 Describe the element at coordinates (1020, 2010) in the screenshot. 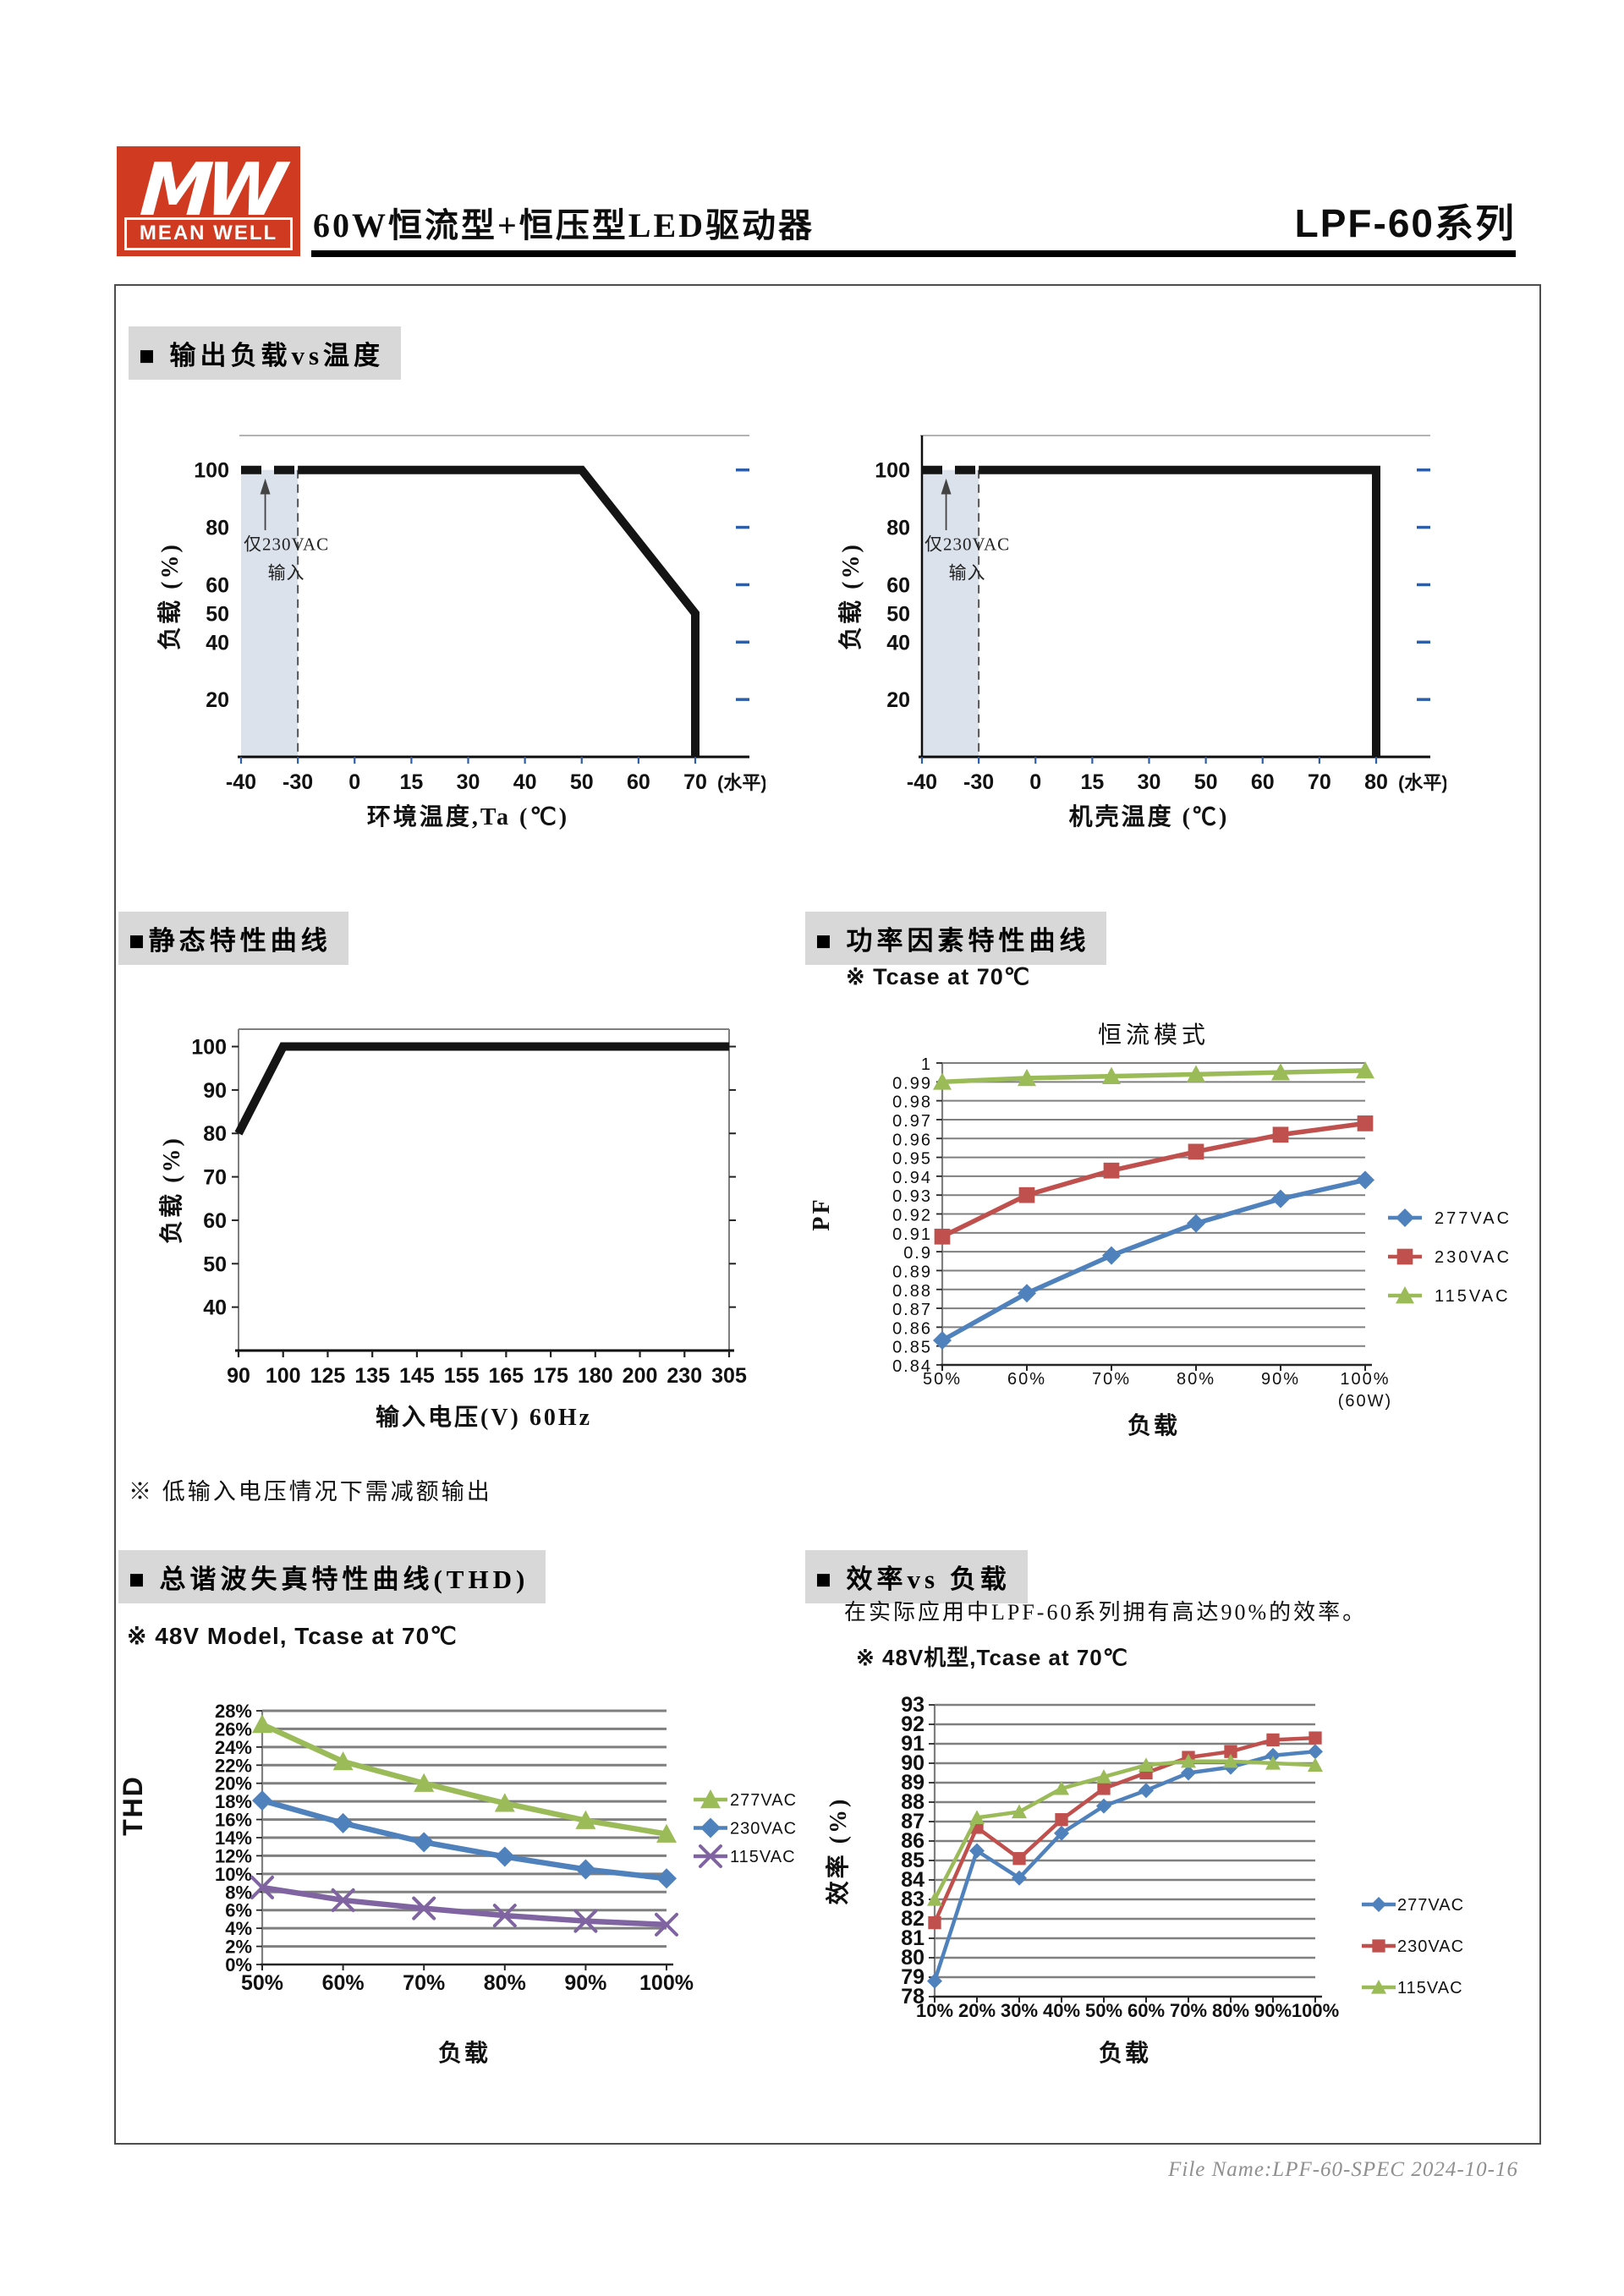

I see `svg-text: 30%` at that location.